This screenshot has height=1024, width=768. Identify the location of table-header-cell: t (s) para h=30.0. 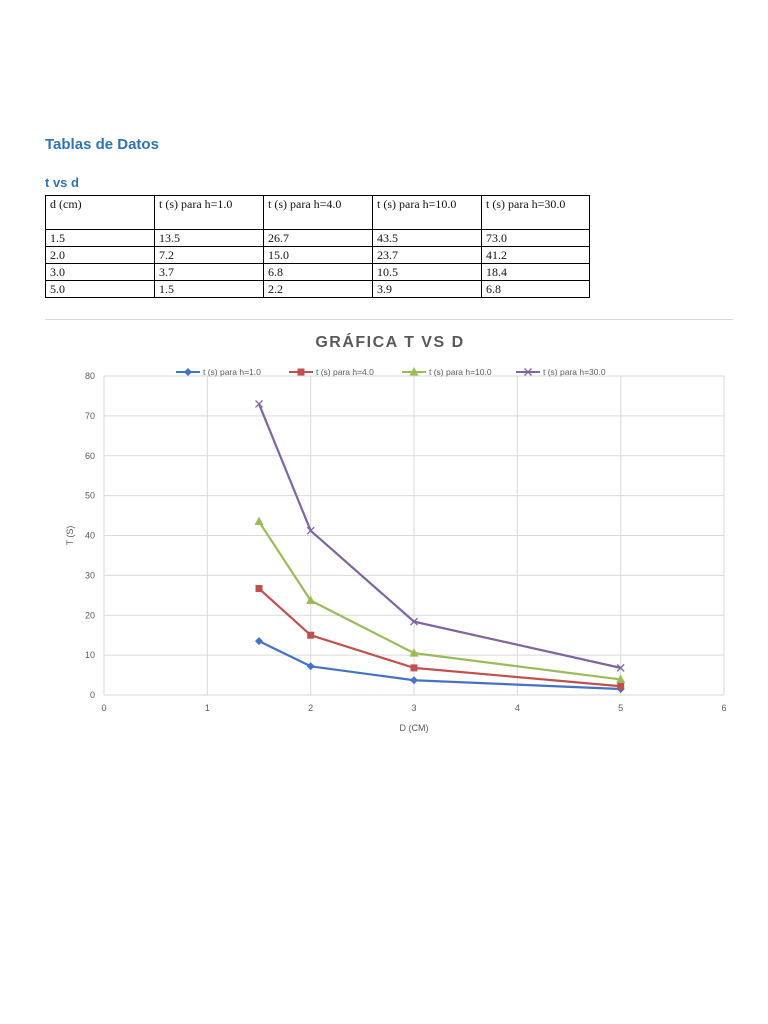
(535, 212).